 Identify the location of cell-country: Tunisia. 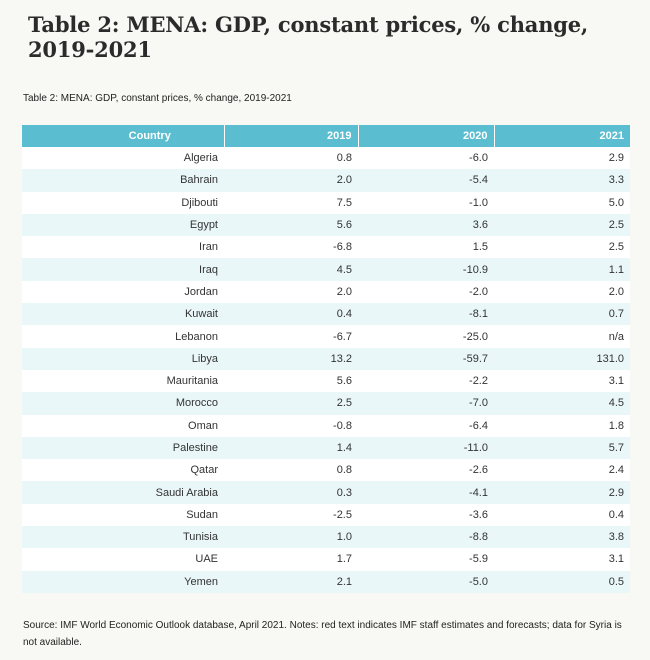
(123, 537).